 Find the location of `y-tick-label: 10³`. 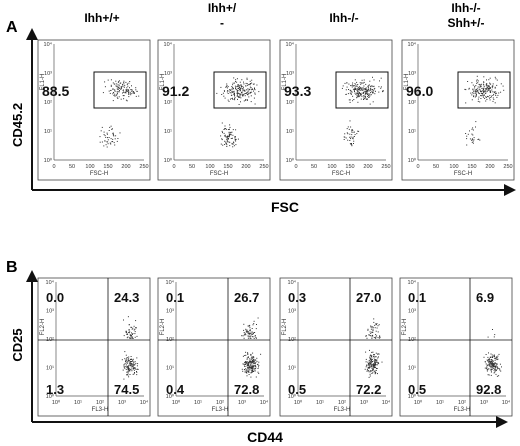

y-tick-label: 10³ is located at coordinates (168, 74).